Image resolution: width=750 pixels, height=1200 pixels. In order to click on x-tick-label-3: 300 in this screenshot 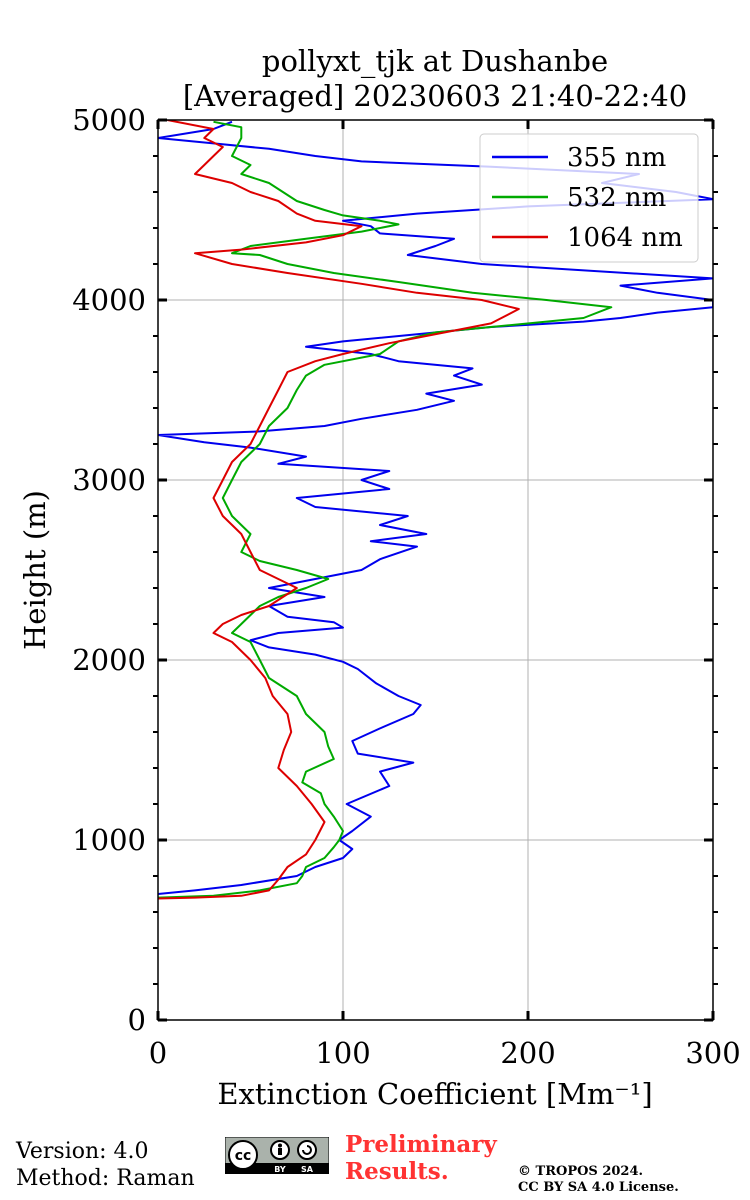, I will do `click(712, 1053)`.